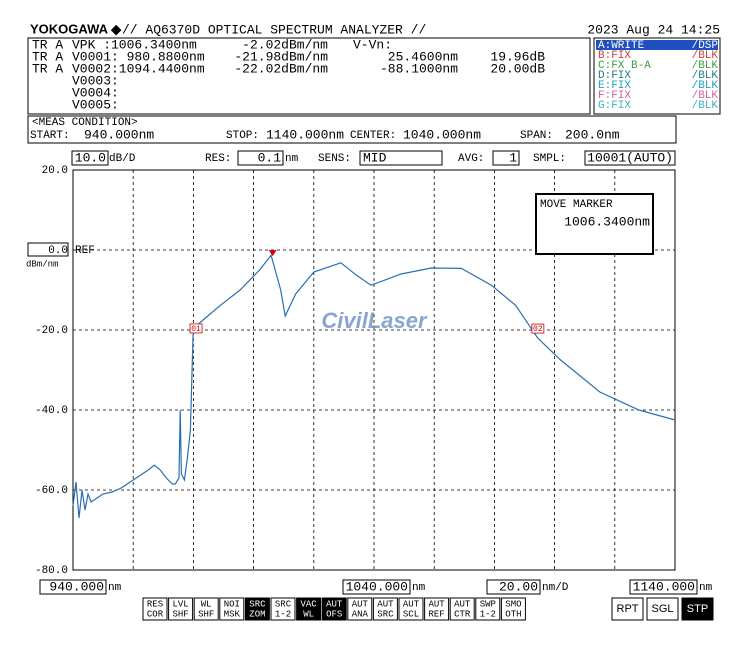 The width and height of the screenshot is (756, 648). Describe the element at coordinates (471, 159) in the screenshot. I see `setting-label: AVG:` at that location.